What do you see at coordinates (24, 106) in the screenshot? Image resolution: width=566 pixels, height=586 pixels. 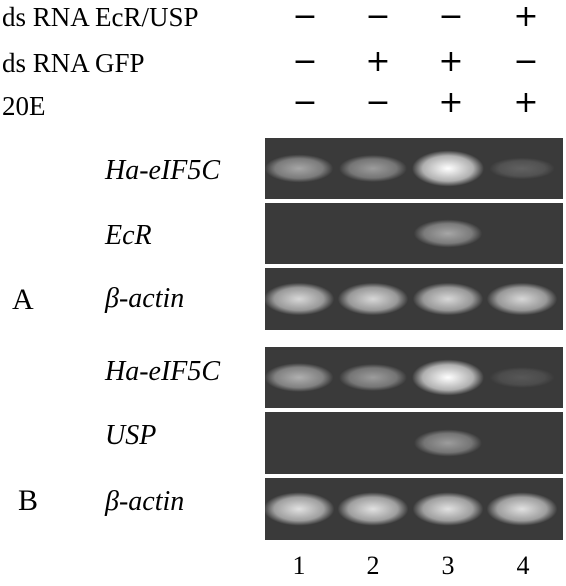 I see `treatment-label: 20E` at bounding box center [24, 106].